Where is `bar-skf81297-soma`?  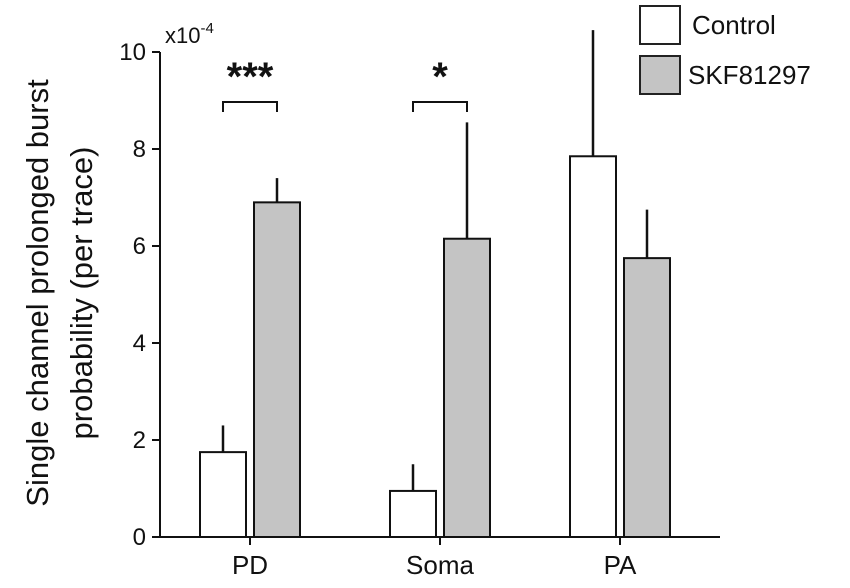
bar-skf81297-soma is located at coordinates (467, 387).